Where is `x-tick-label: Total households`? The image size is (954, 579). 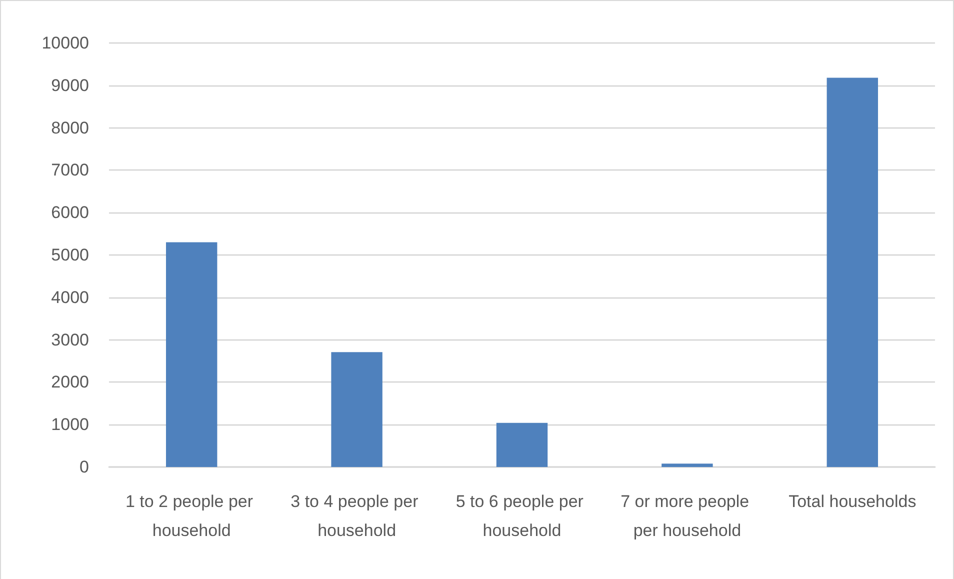 x-tick-label: Total households is located at coordinates (852, 501).